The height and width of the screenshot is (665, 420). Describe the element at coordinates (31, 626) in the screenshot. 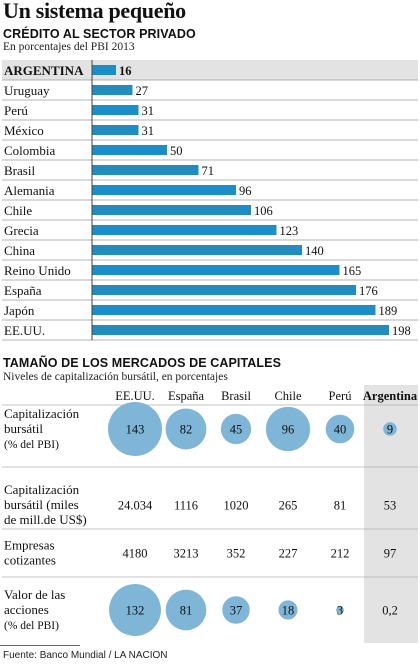

I see `row-label: (% del PBI)` at that location.